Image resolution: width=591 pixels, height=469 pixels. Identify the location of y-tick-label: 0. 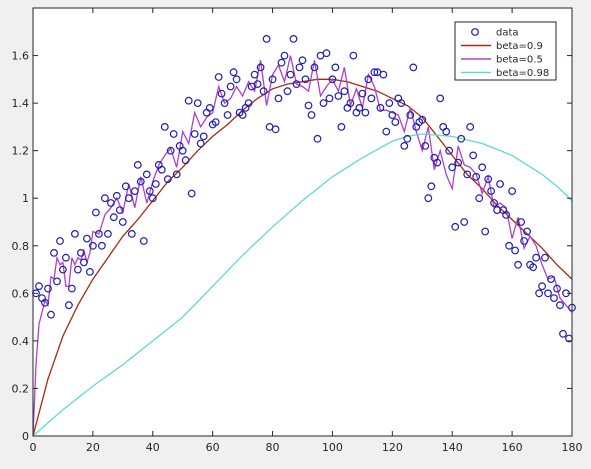
(25, 436).